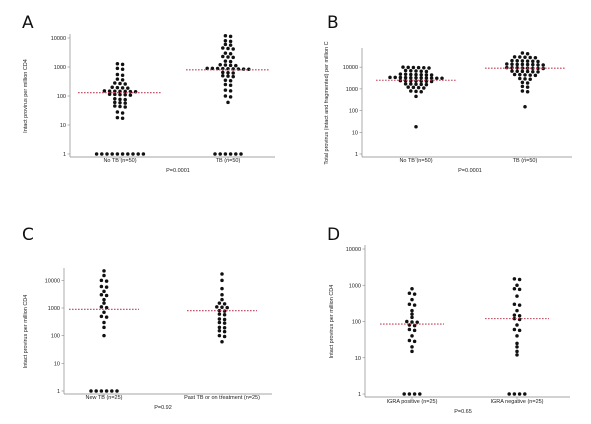  Describe the element at coordinates (353, 250) in the screenshot. I see `y-tick-label: 10000` at that location.